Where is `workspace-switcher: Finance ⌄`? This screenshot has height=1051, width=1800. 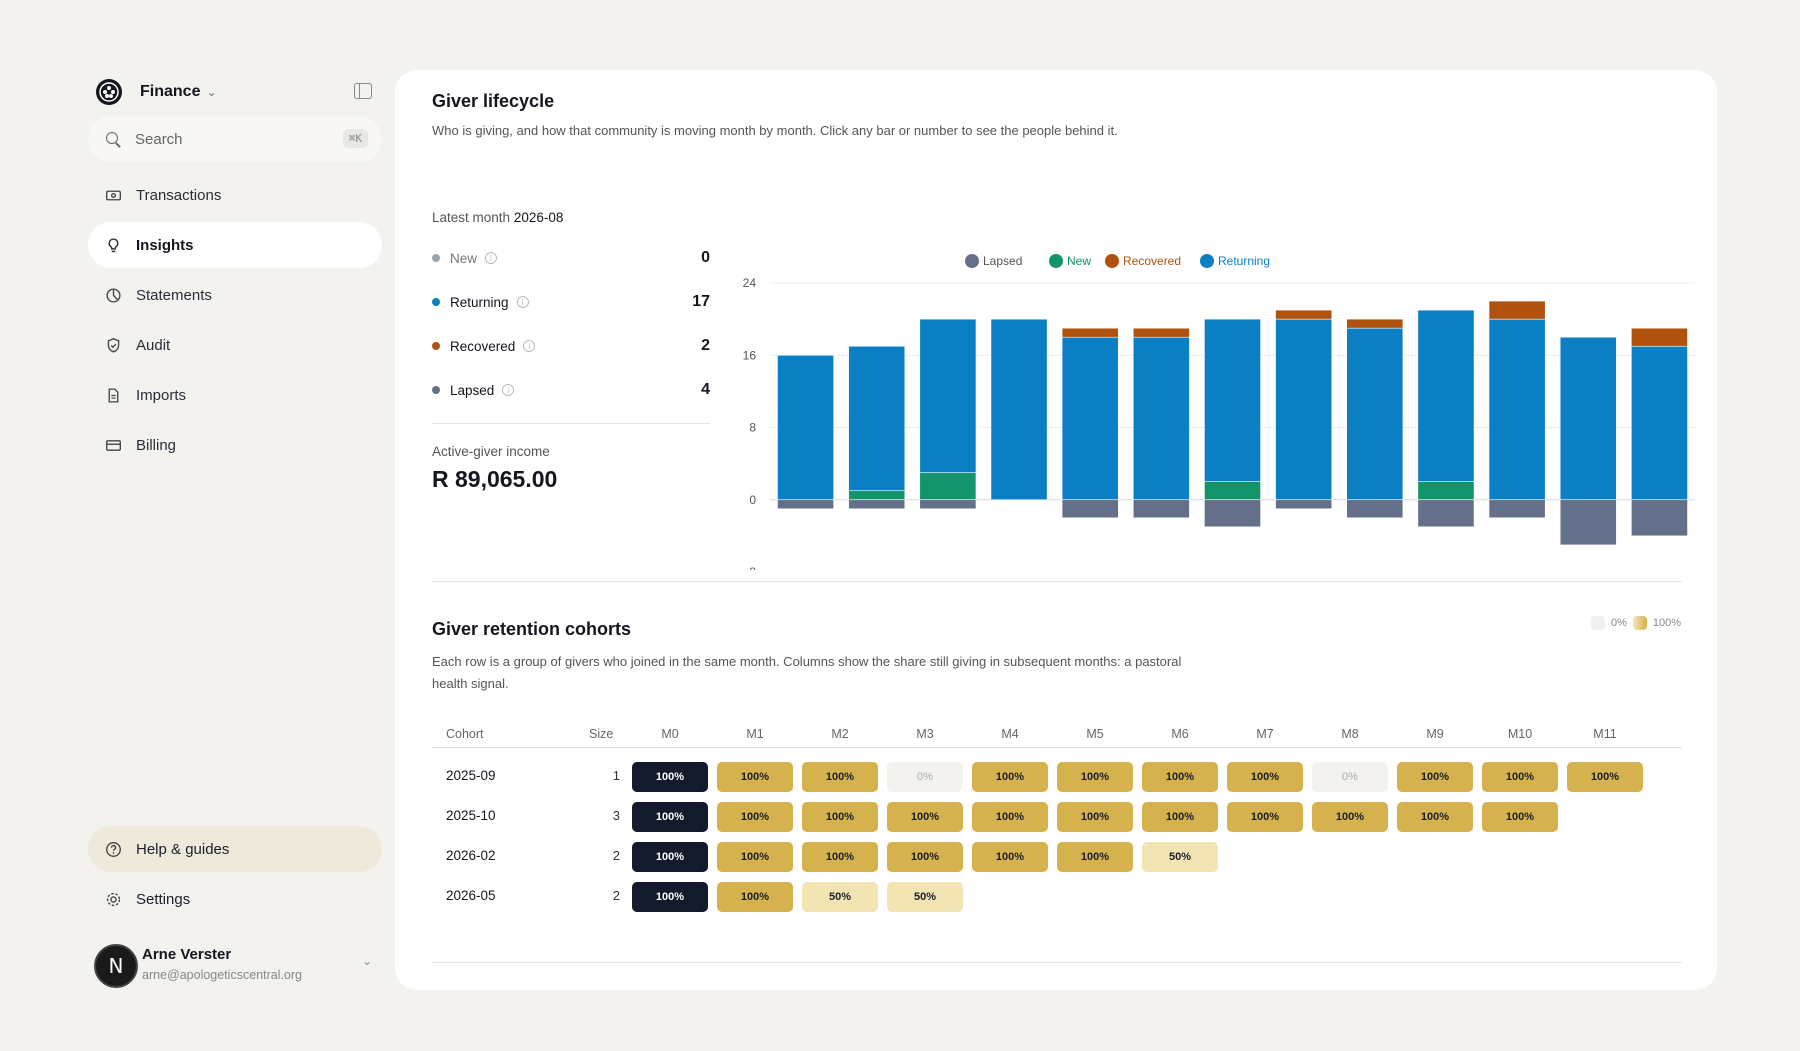
workspace-switcher: Finance ⌄ is located at coordinates (237, 92).